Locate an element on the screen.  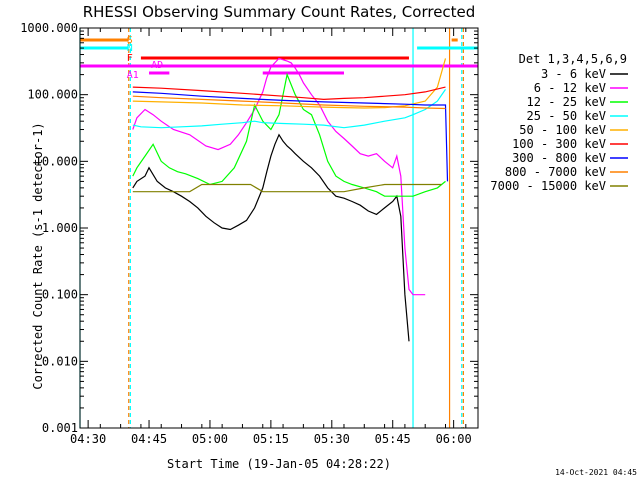
y-tick-label: 10.000 is located at coordinates (56, 161).